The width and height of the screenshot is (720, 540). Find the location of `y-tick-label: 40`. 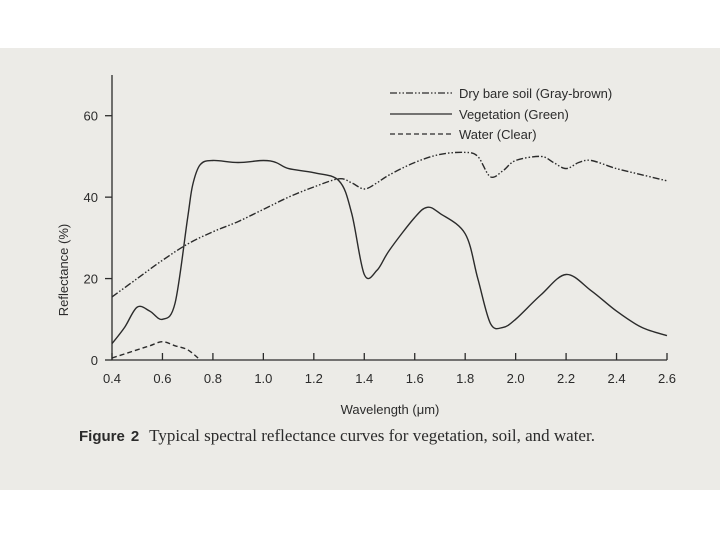

y-tick-label: 40 is located at coordinates (91, 197).